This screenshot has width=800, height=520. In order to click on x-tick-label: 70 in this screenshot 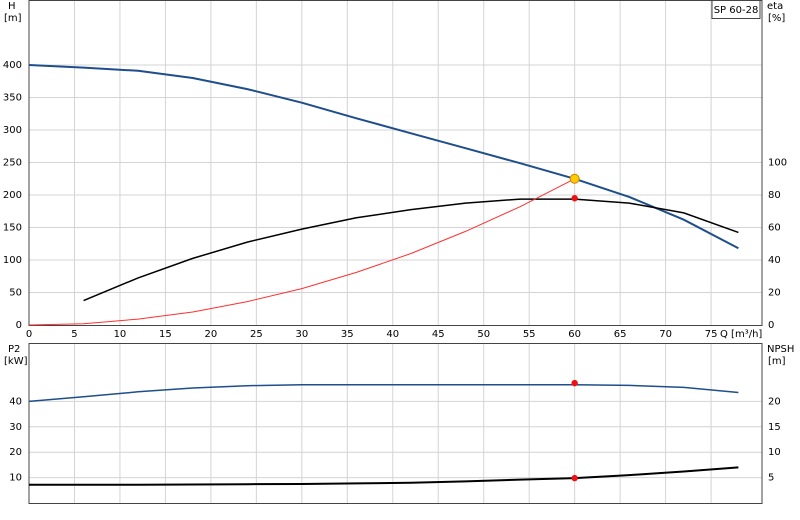, I will do `click(665, 334)`.